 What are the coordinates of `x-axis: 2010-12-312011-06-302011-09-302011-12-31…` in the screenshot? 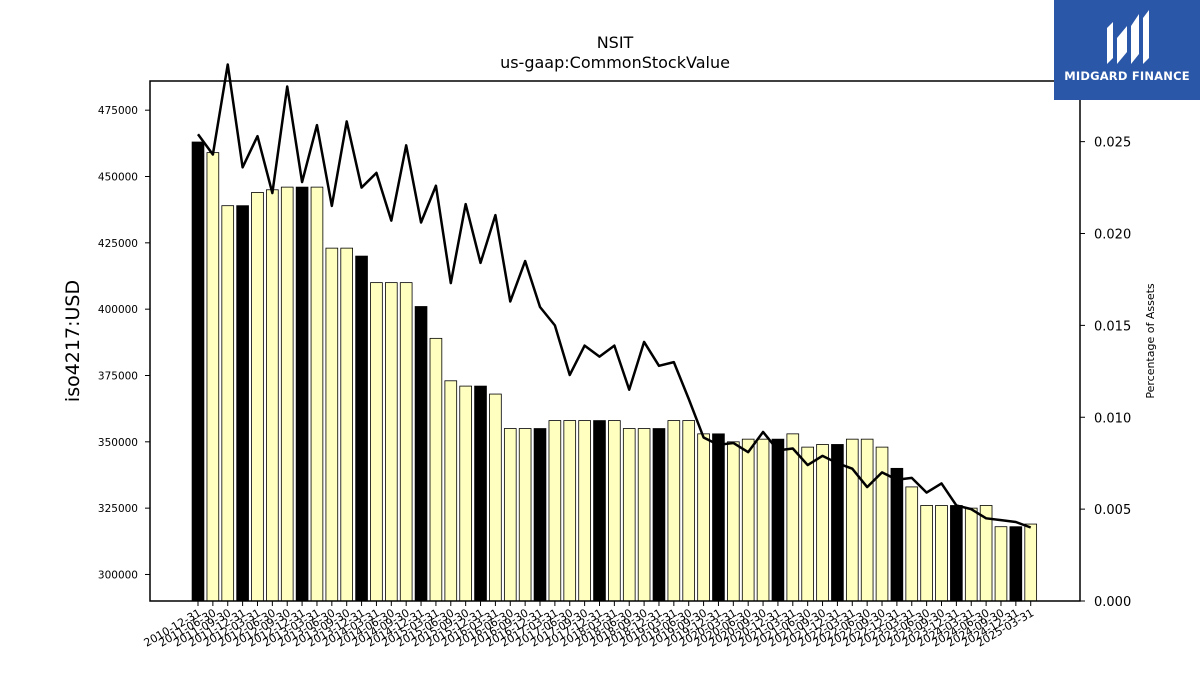 It's located at (589, 625).